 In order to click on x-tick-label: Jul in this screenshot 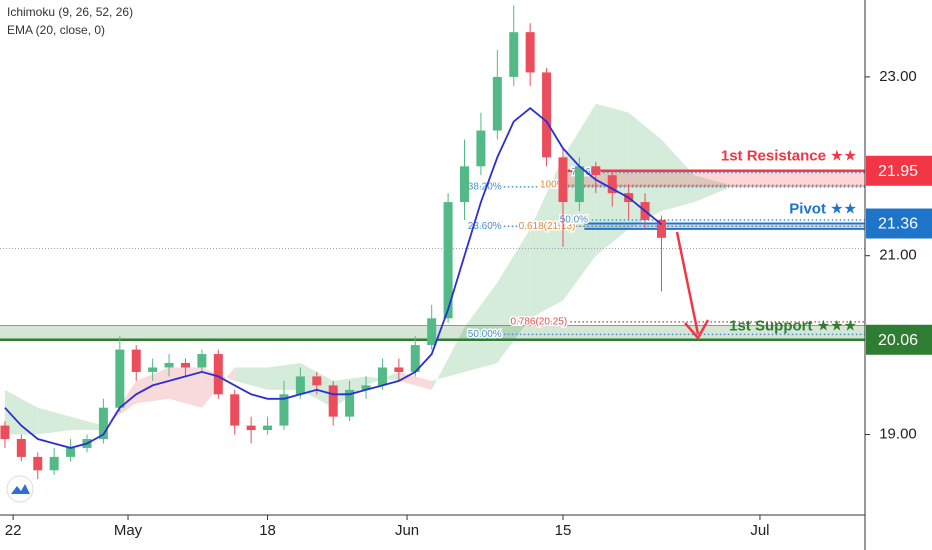, I will do `click(759, 530)`.